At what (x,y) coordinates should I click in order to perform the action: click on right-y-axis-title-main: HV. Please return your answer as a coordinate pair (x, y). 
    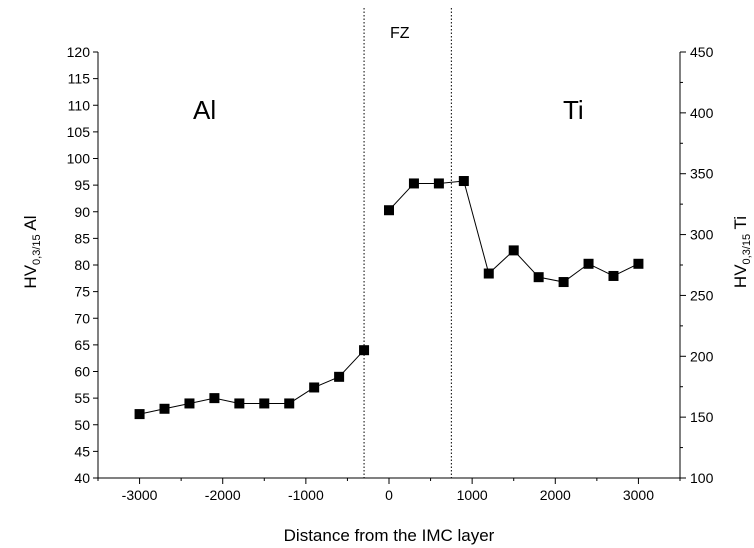
    Looking at the image, I should click on (740, 276).